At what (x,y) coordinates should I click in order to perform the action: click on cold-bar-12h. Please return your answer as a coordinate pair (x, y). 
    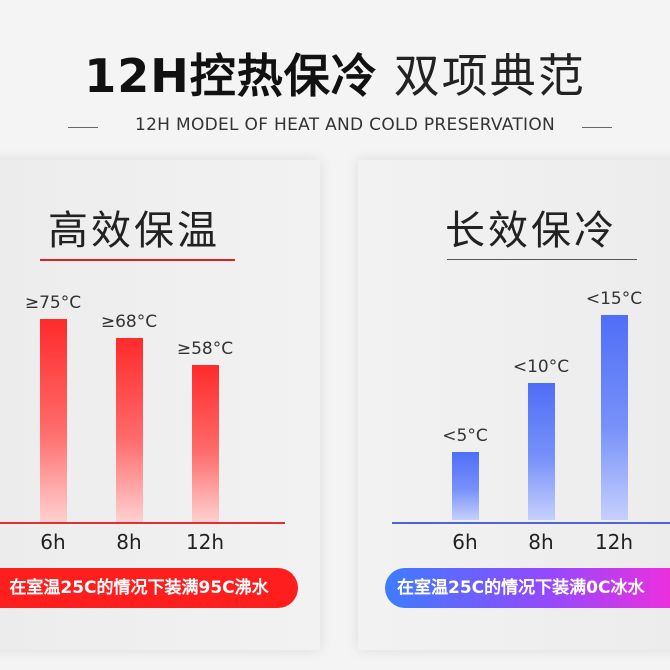
    Looking at the image, I should click on (614, 417).